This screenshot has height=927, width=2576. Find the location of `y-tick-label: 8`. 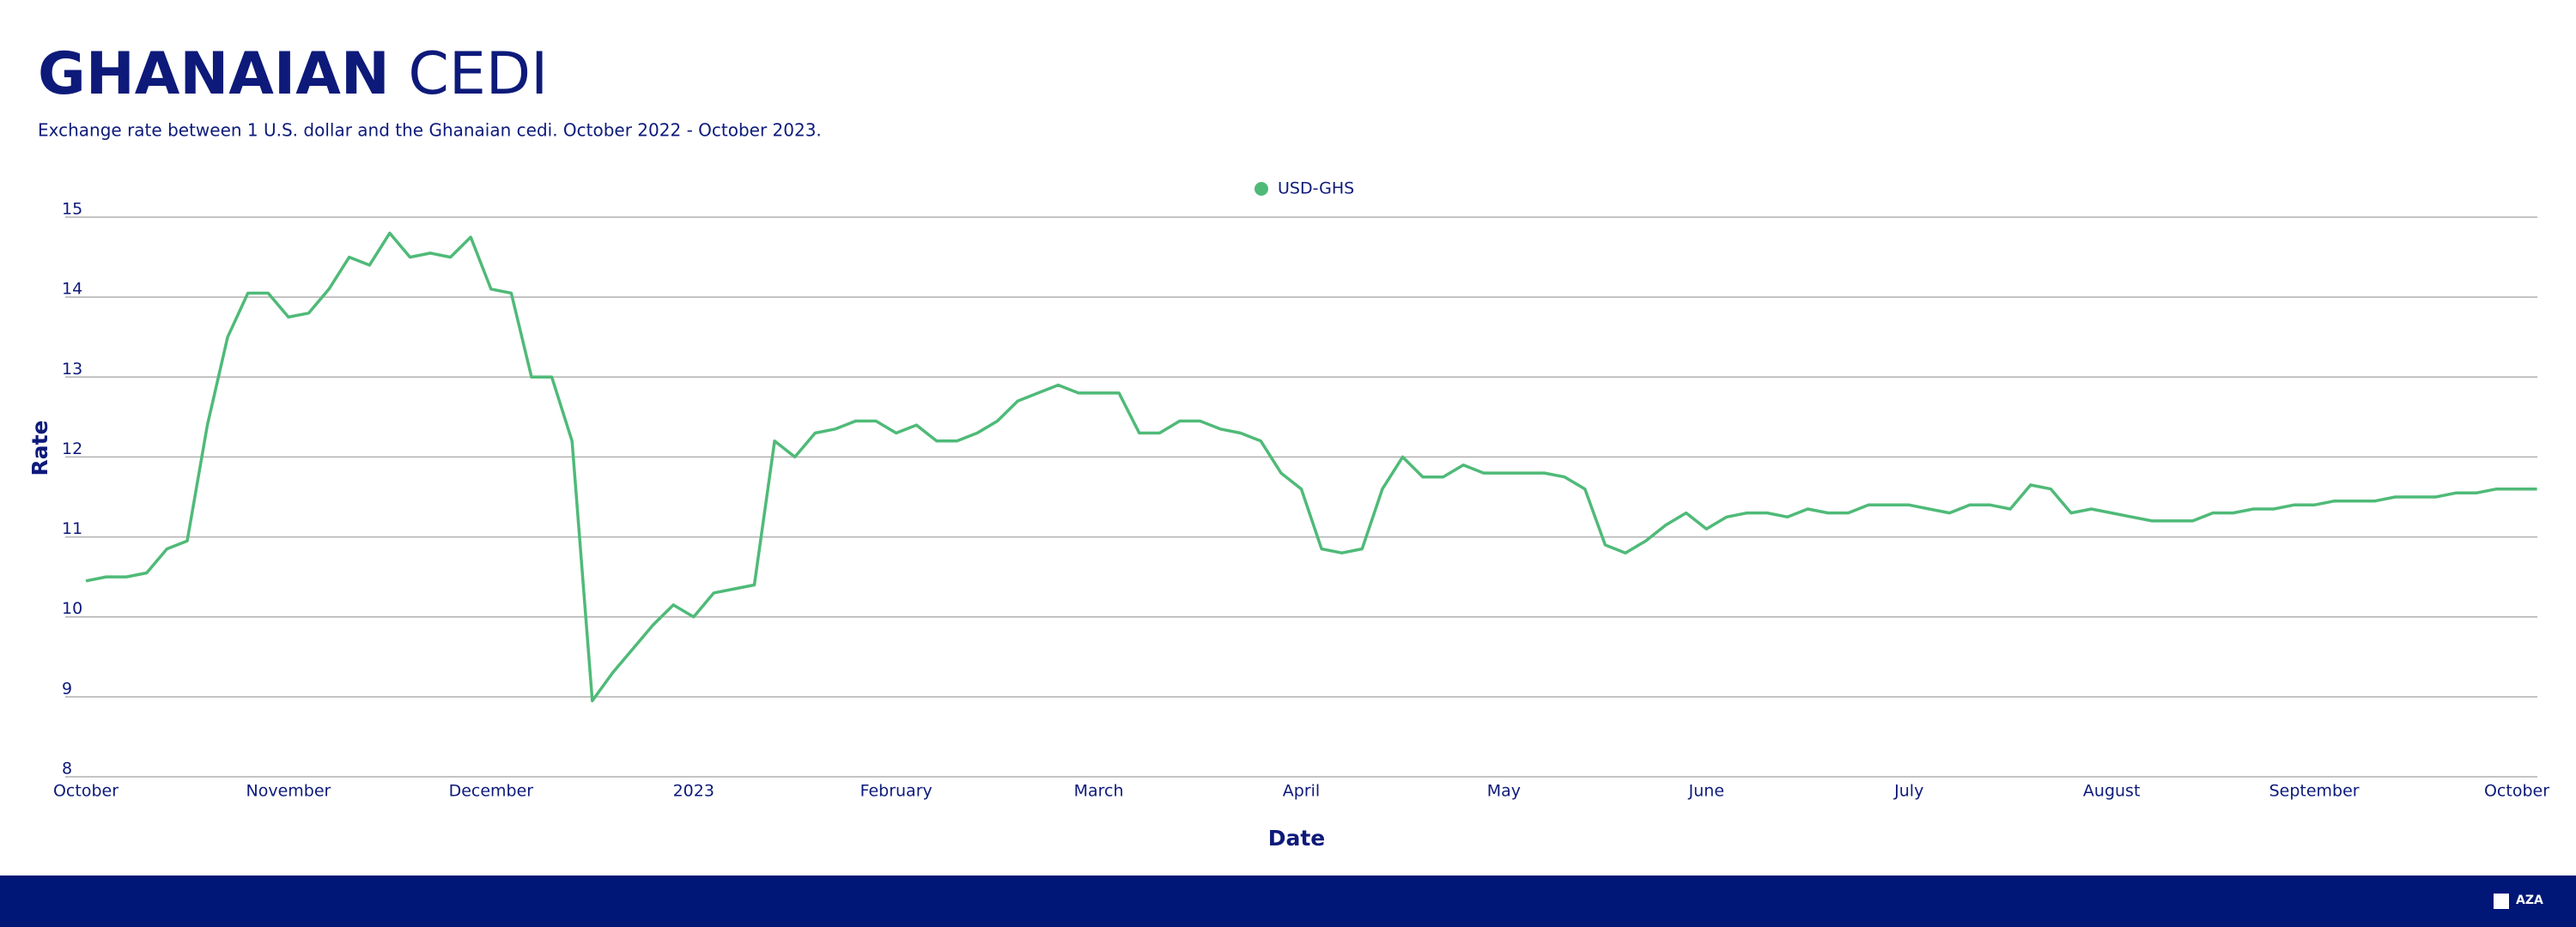

y-tick-label: 8 is located at coordinates (67, 769).